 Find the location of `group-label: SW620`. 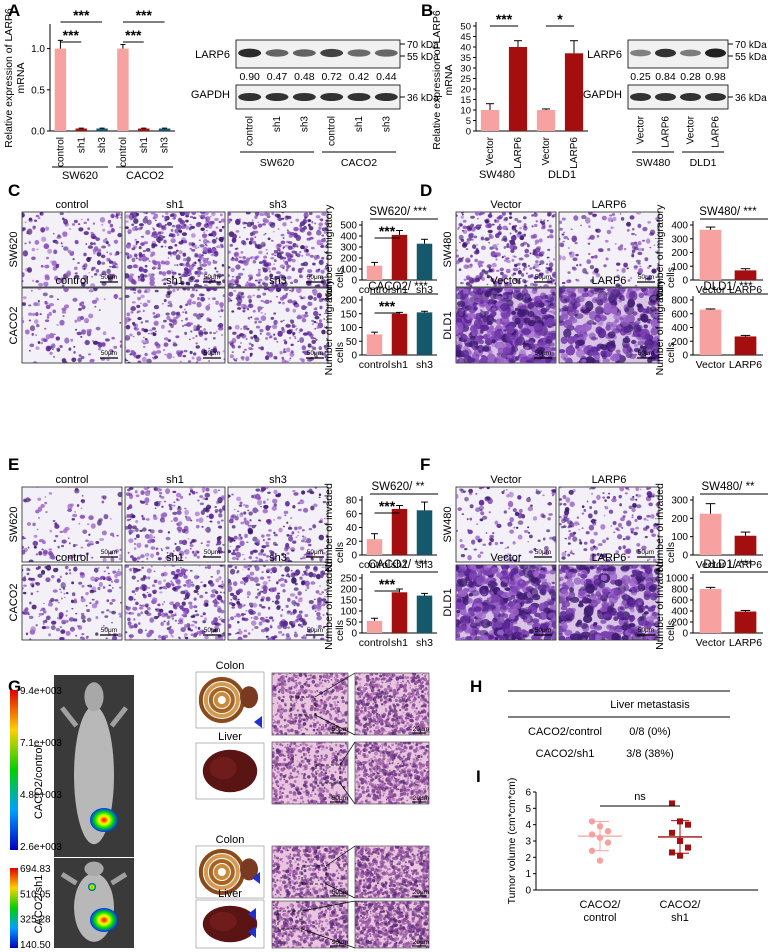

group-label: SW620 is located at coordinates (277, 163).